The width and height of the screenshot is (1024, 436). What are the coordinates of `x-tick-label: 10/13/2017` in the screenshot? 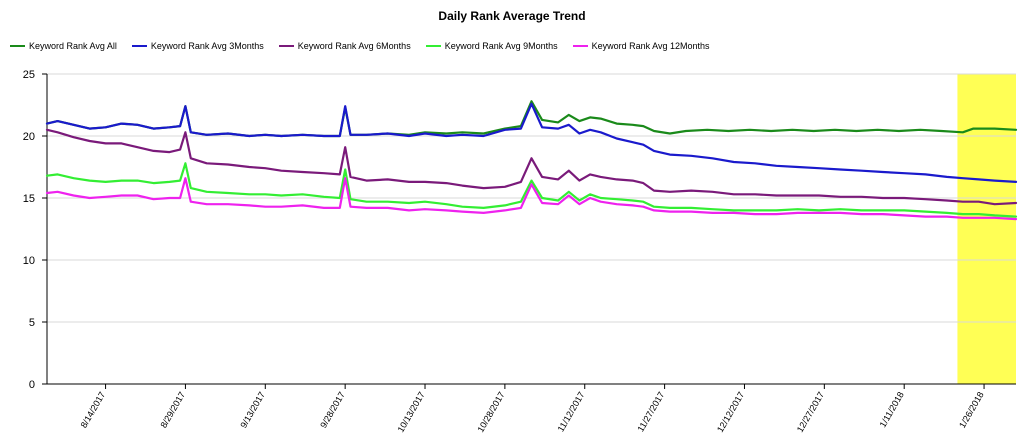 It's located at (411, 412).